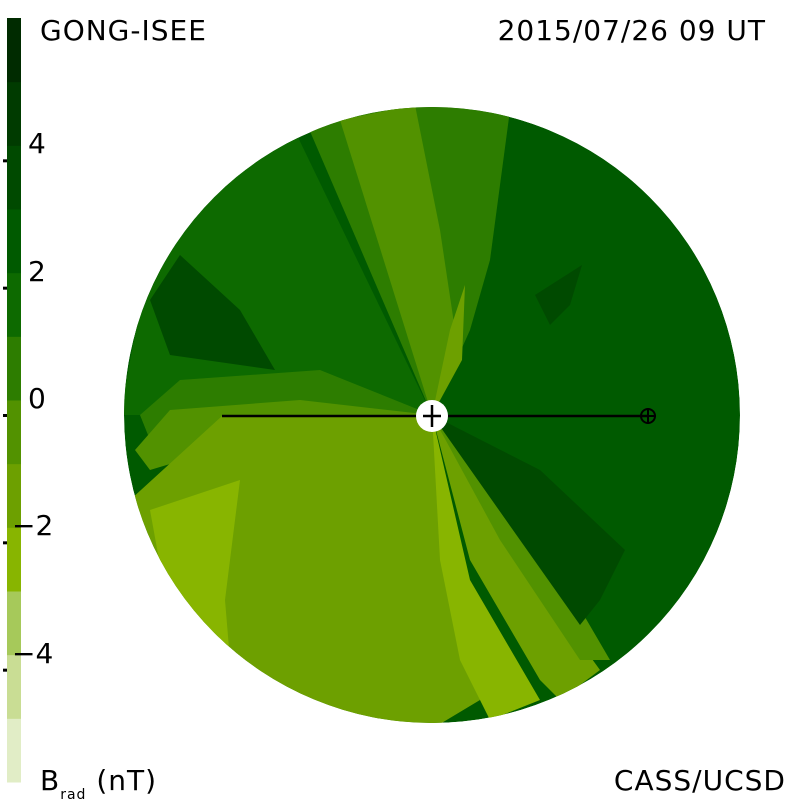  What do you see at coordinates (123, 30) in the screenshot?
I see `source-title: GONG-ISEE` at bounding box center [123, 30].